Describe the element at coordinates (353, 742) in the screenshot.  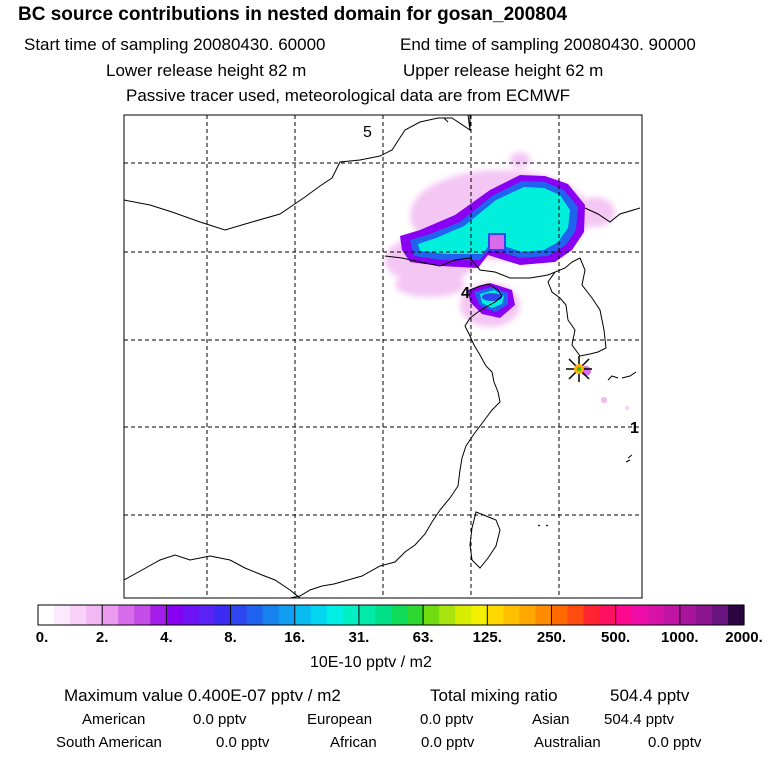
I see `african-label: African` at that location.